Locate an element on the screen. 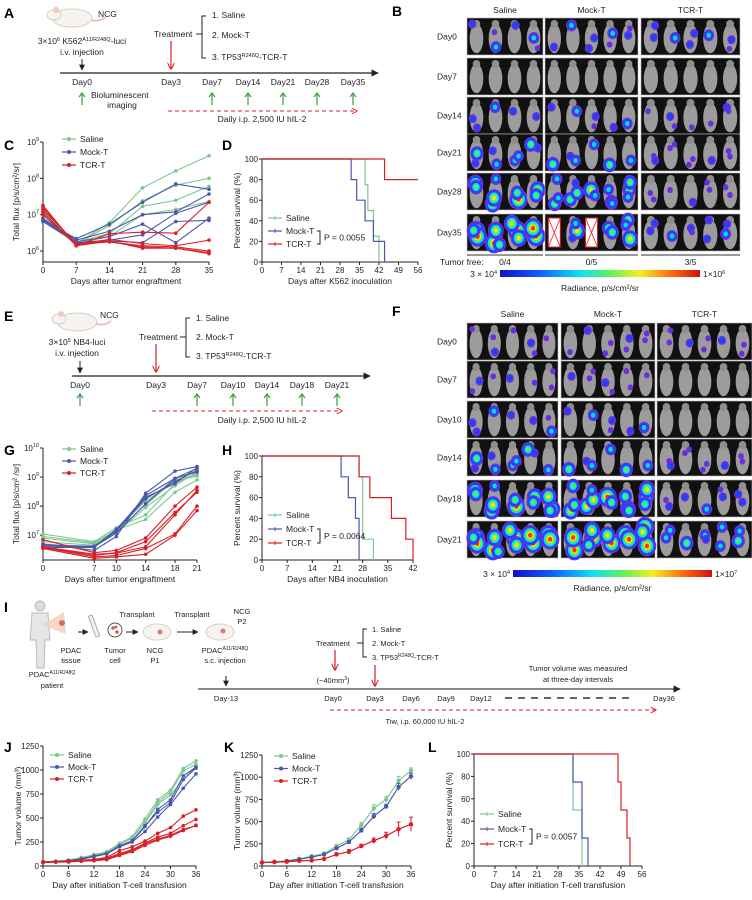 The width and height of the screenshot is (752, 900). colorbar-min-label: 3 × 10⁴ is located at coordinates (496, 574).